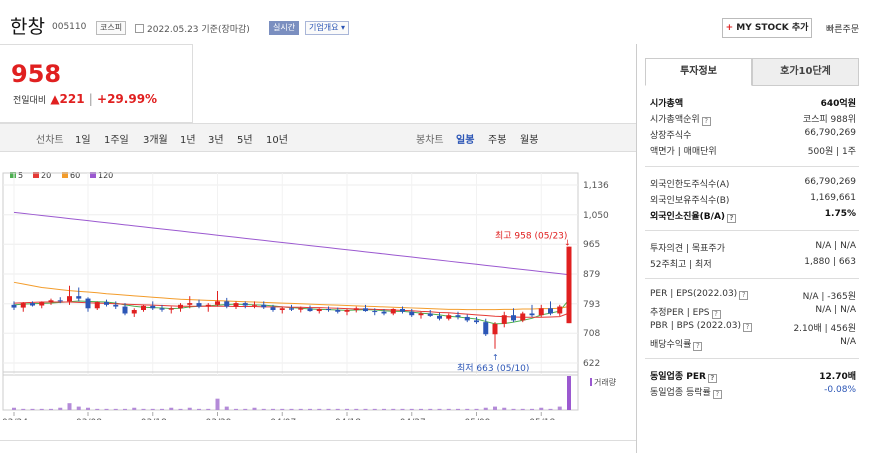 Image resolution: width=874 pixels, height=453 pixels. What do you see at coordinates (676, 344) in the screenshot?
I see `info-key: 배당수익률?` at bounding box center [676, 344].